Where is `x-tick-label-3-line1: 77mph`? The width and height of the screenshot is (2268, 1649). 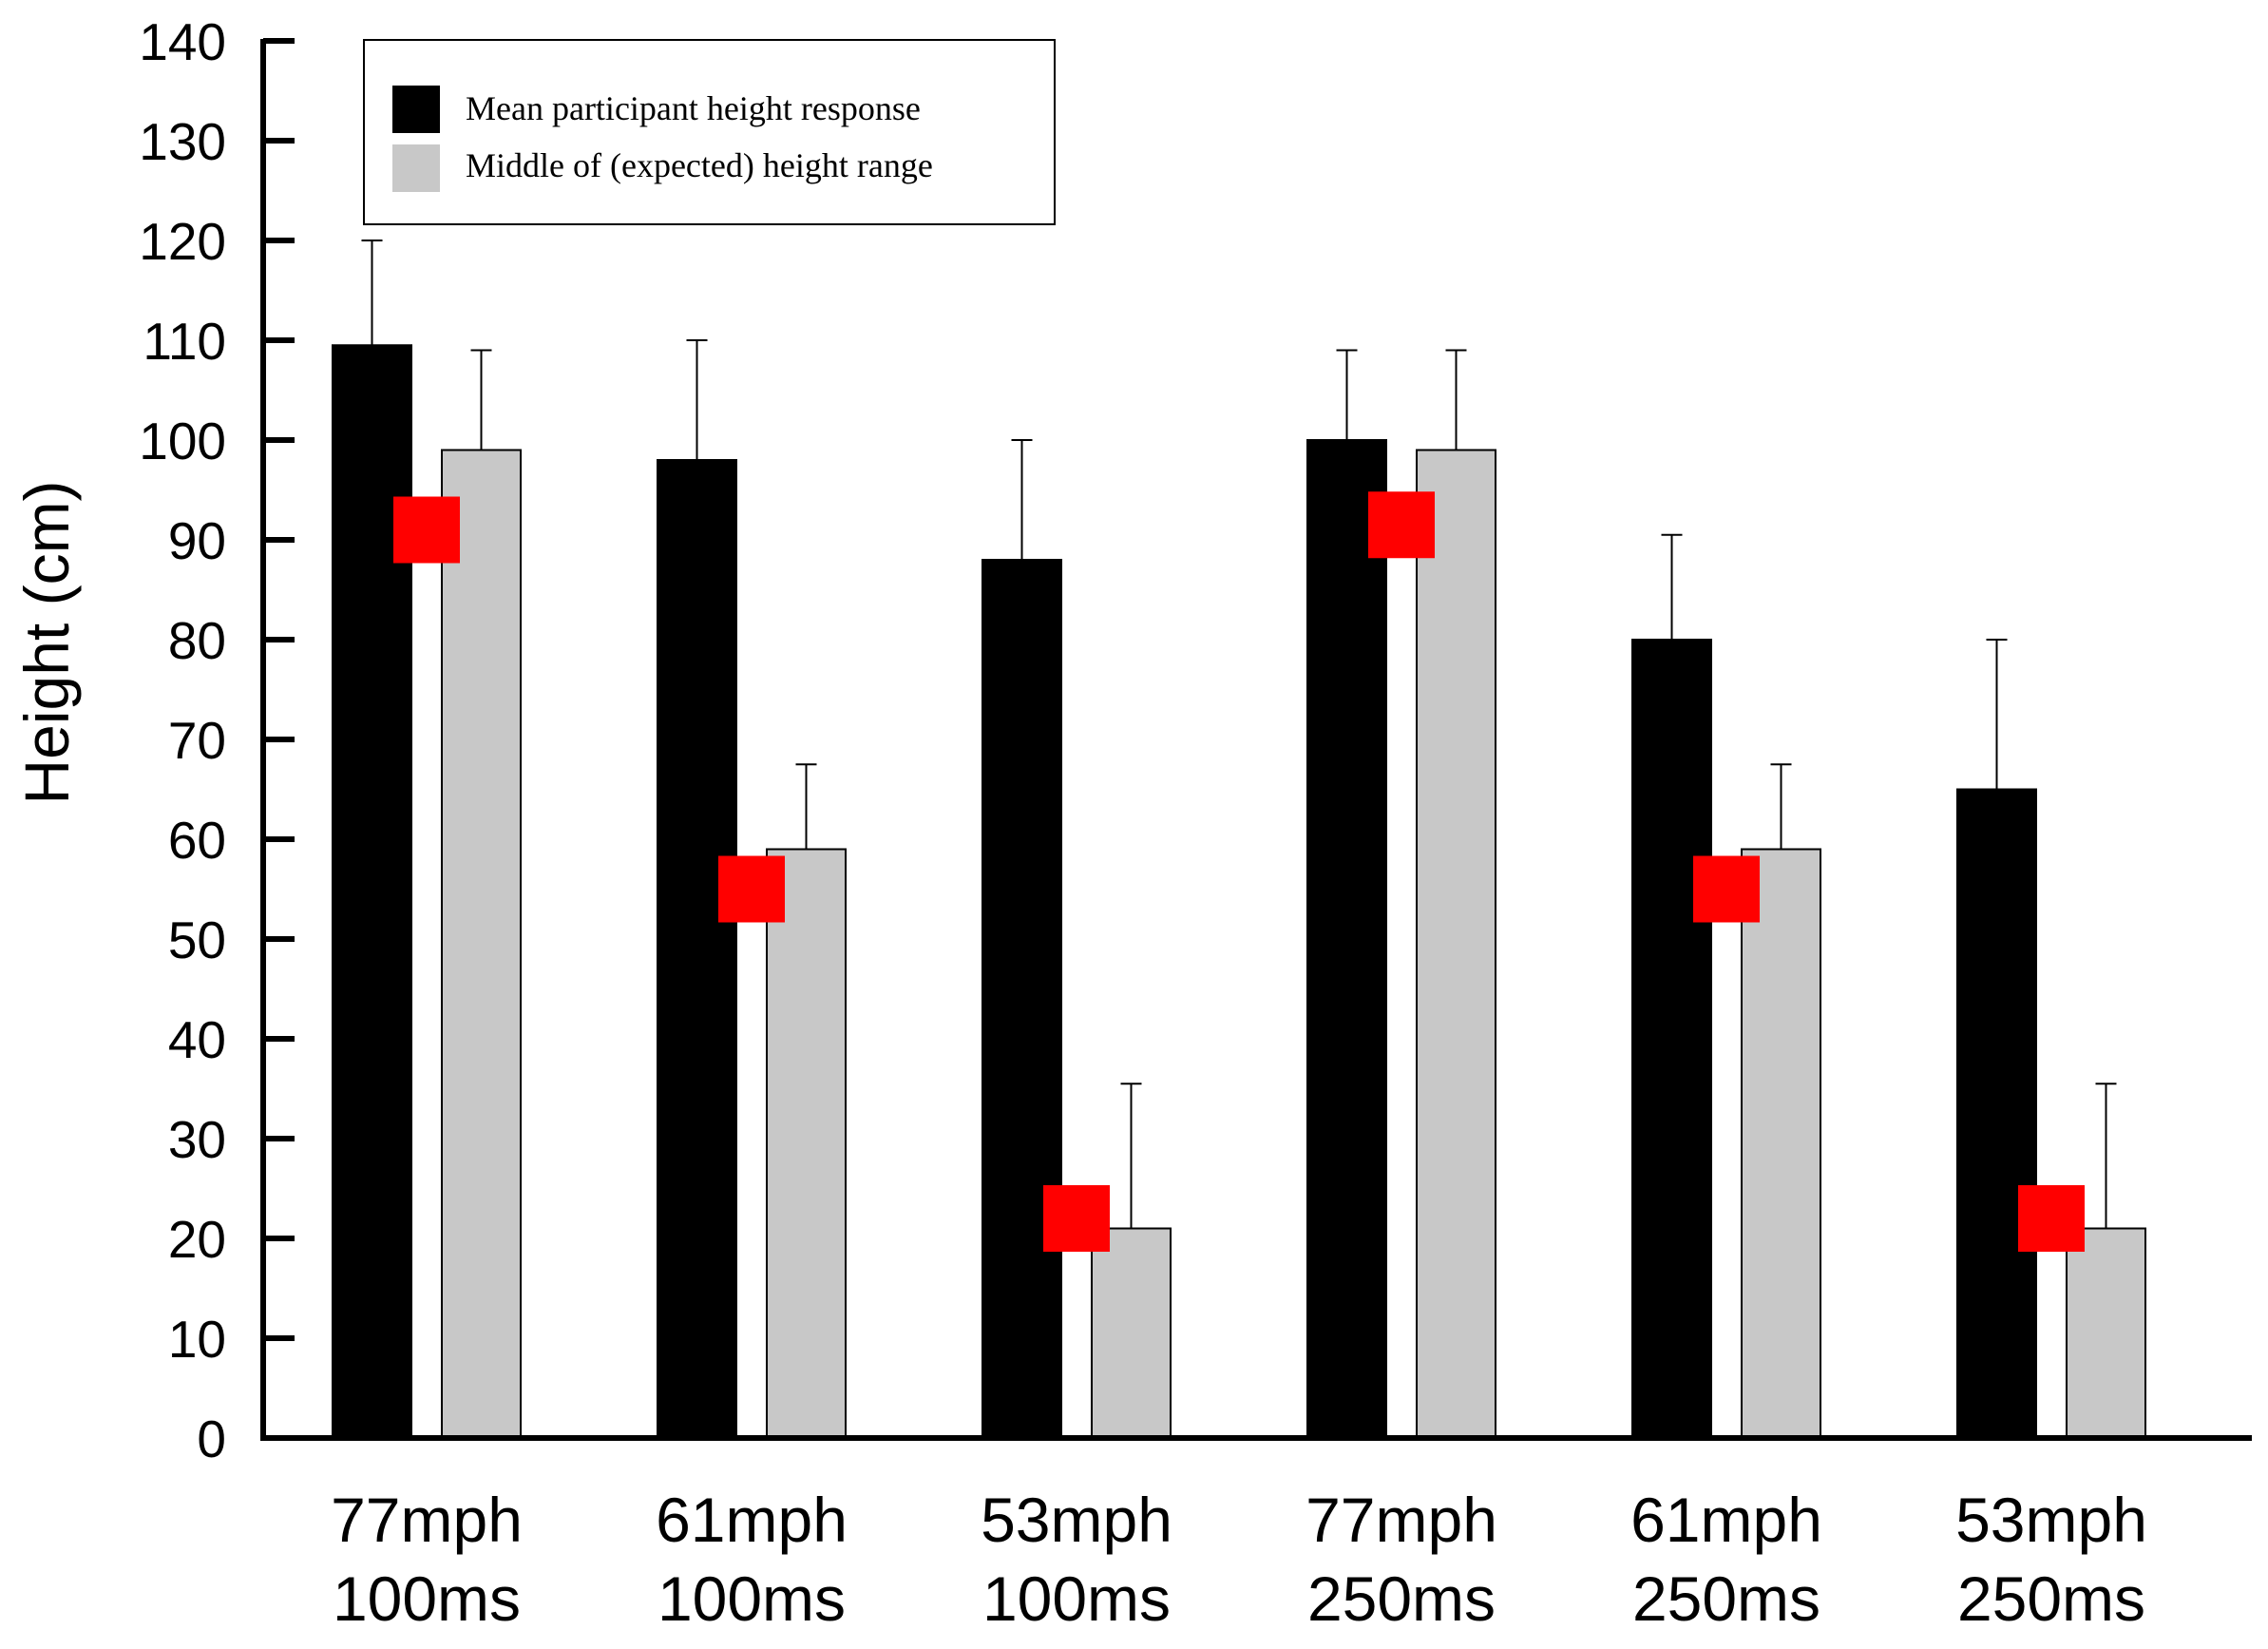
x-tick-label-3-line1: 77mph is located at coordinates (1401, 1520).